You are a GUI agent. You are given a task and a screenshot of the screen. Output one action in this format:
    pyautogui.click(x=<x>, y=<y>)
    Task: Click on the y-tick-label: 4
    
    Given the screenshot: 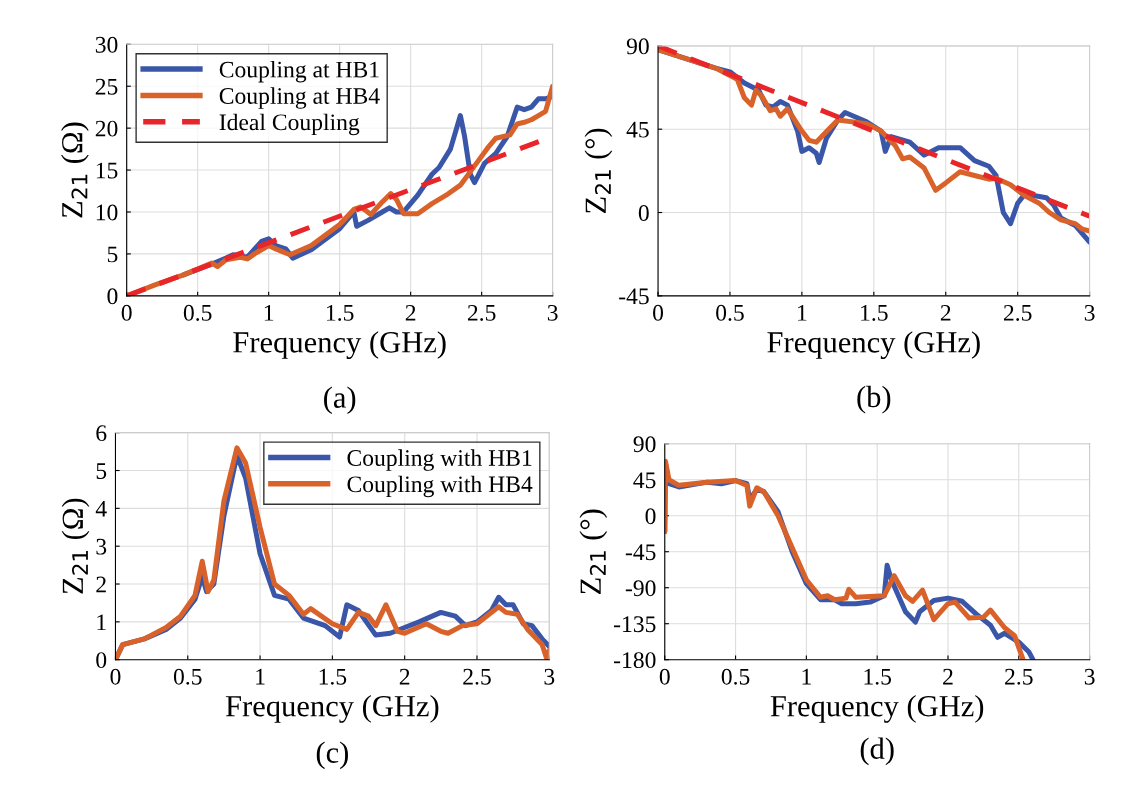 What is the action you would take?
    pyautogui.click(x=101, y=509)
    